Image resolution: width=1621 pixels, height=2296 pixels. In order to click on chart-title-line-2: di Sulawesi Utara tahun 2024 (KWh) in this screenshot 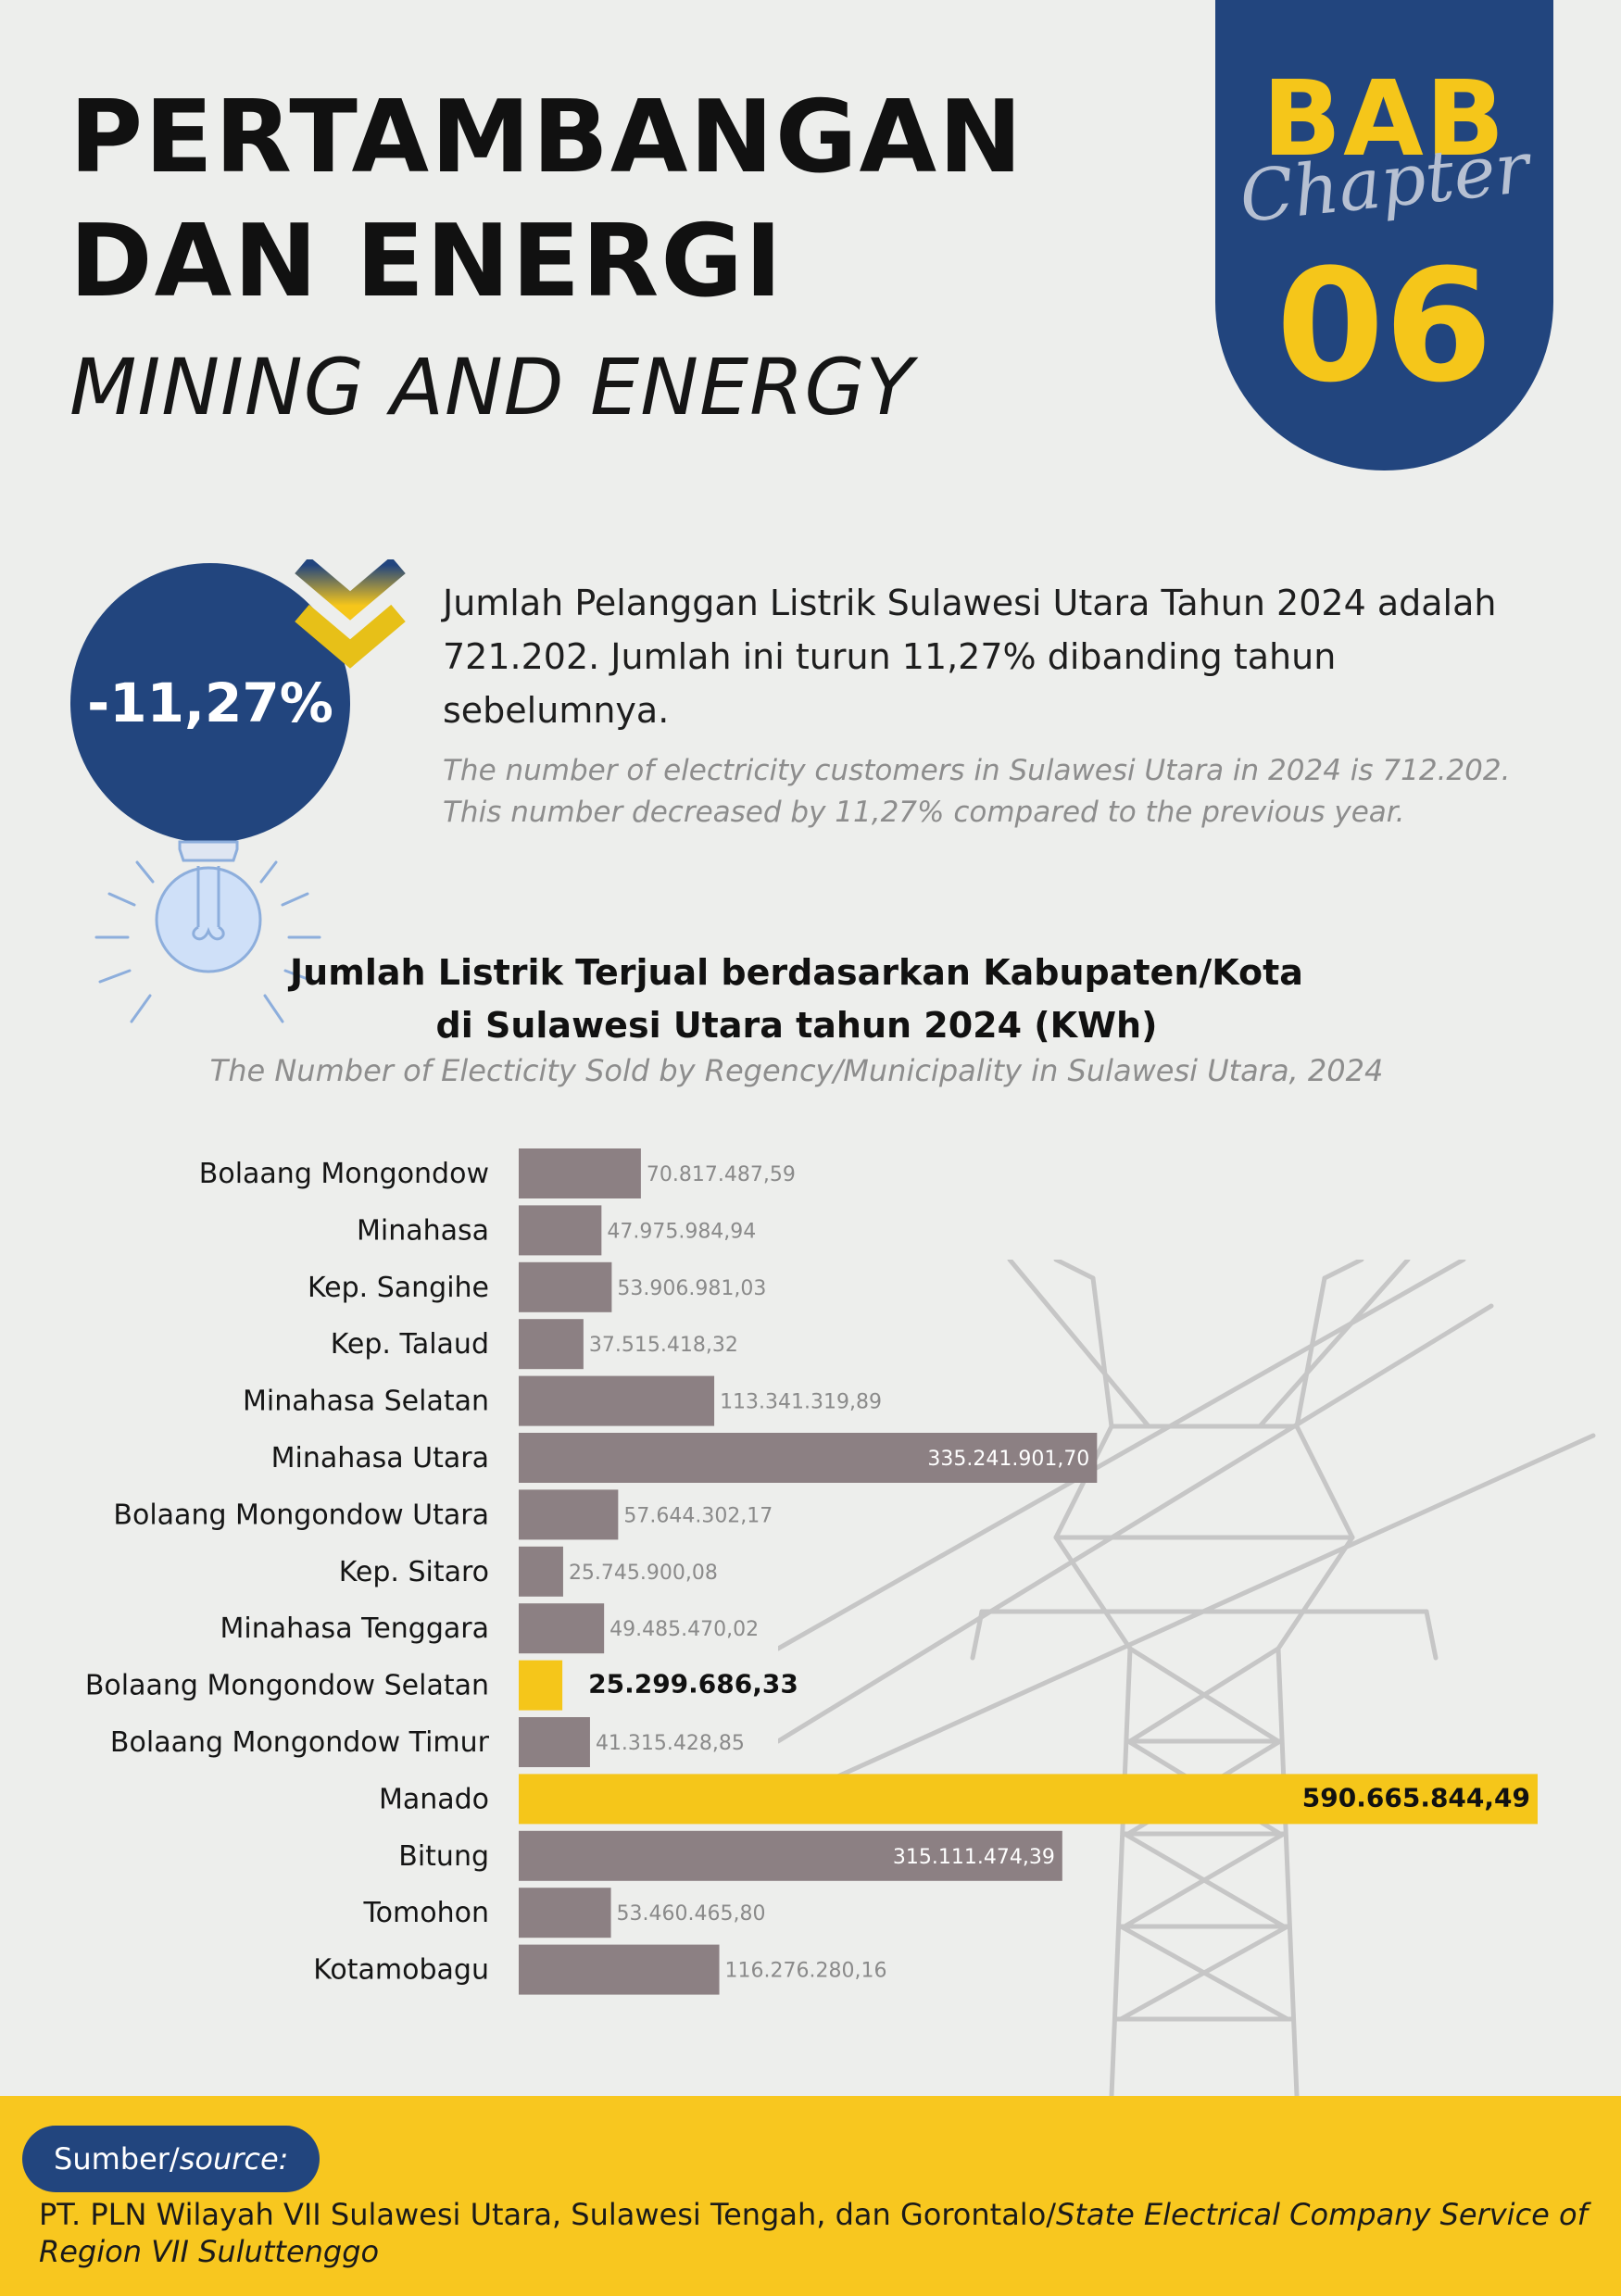, I will do `click(796, 1025)`.